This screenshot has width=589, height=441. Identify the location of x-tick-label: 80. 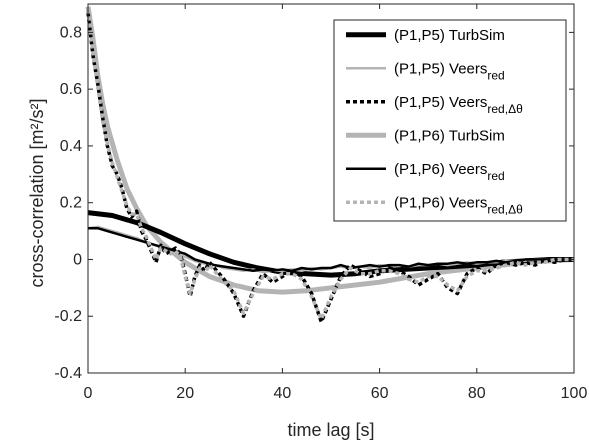
(477, 393).